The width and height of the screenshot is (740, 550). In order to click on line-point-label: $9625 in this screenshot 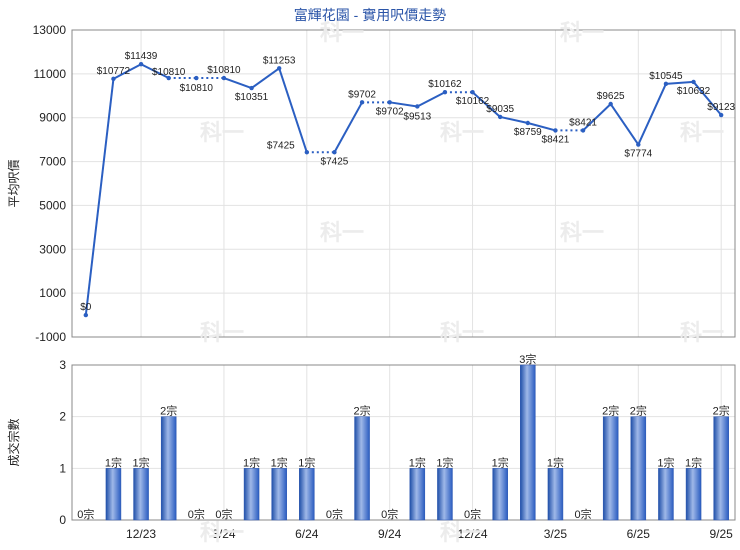, I will do `click(611, 96)`.